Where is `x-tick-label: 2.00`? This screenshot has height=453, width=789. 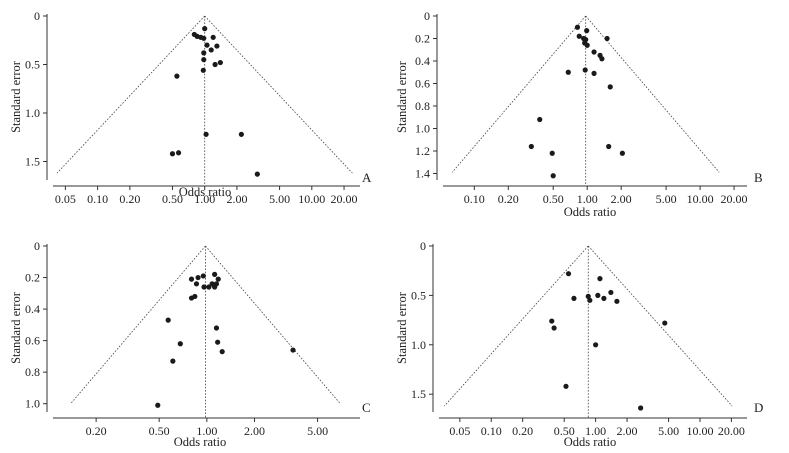 x-tick-label: 2.00 is located at coordinates (627, 431).